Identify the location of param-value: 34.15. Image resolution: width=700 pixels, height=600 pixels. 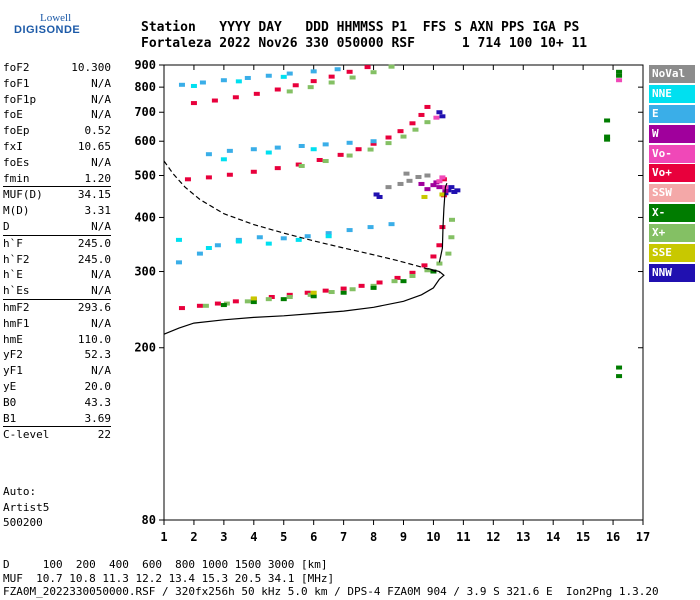
(94, 195).